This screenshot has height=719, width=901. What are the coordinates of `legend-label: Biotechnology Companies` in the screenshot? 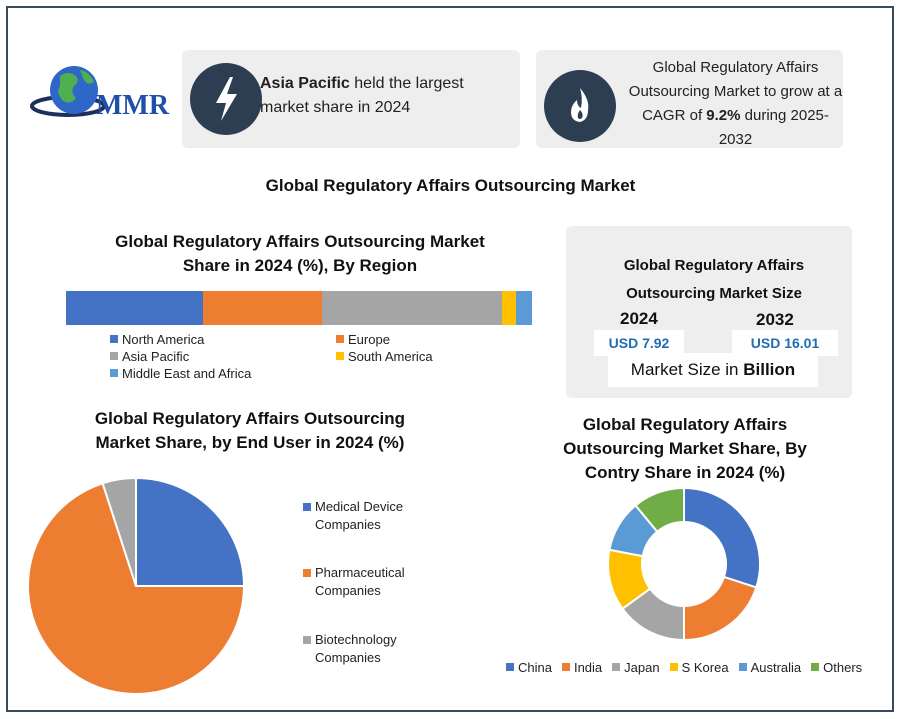 It's located at (356, 648).